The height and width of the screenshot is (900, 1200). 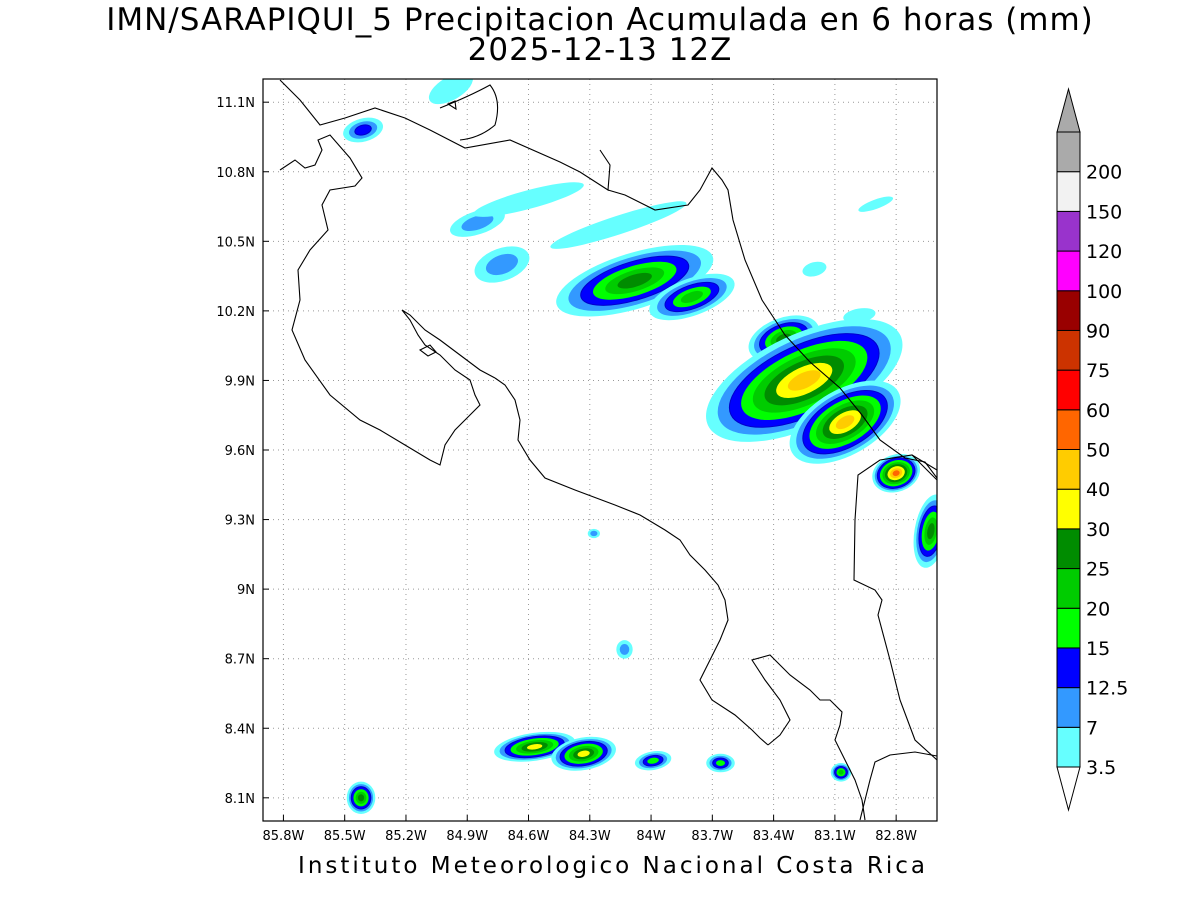 I want to click on nicoya-gulf-island, so click(x=427, y=350).